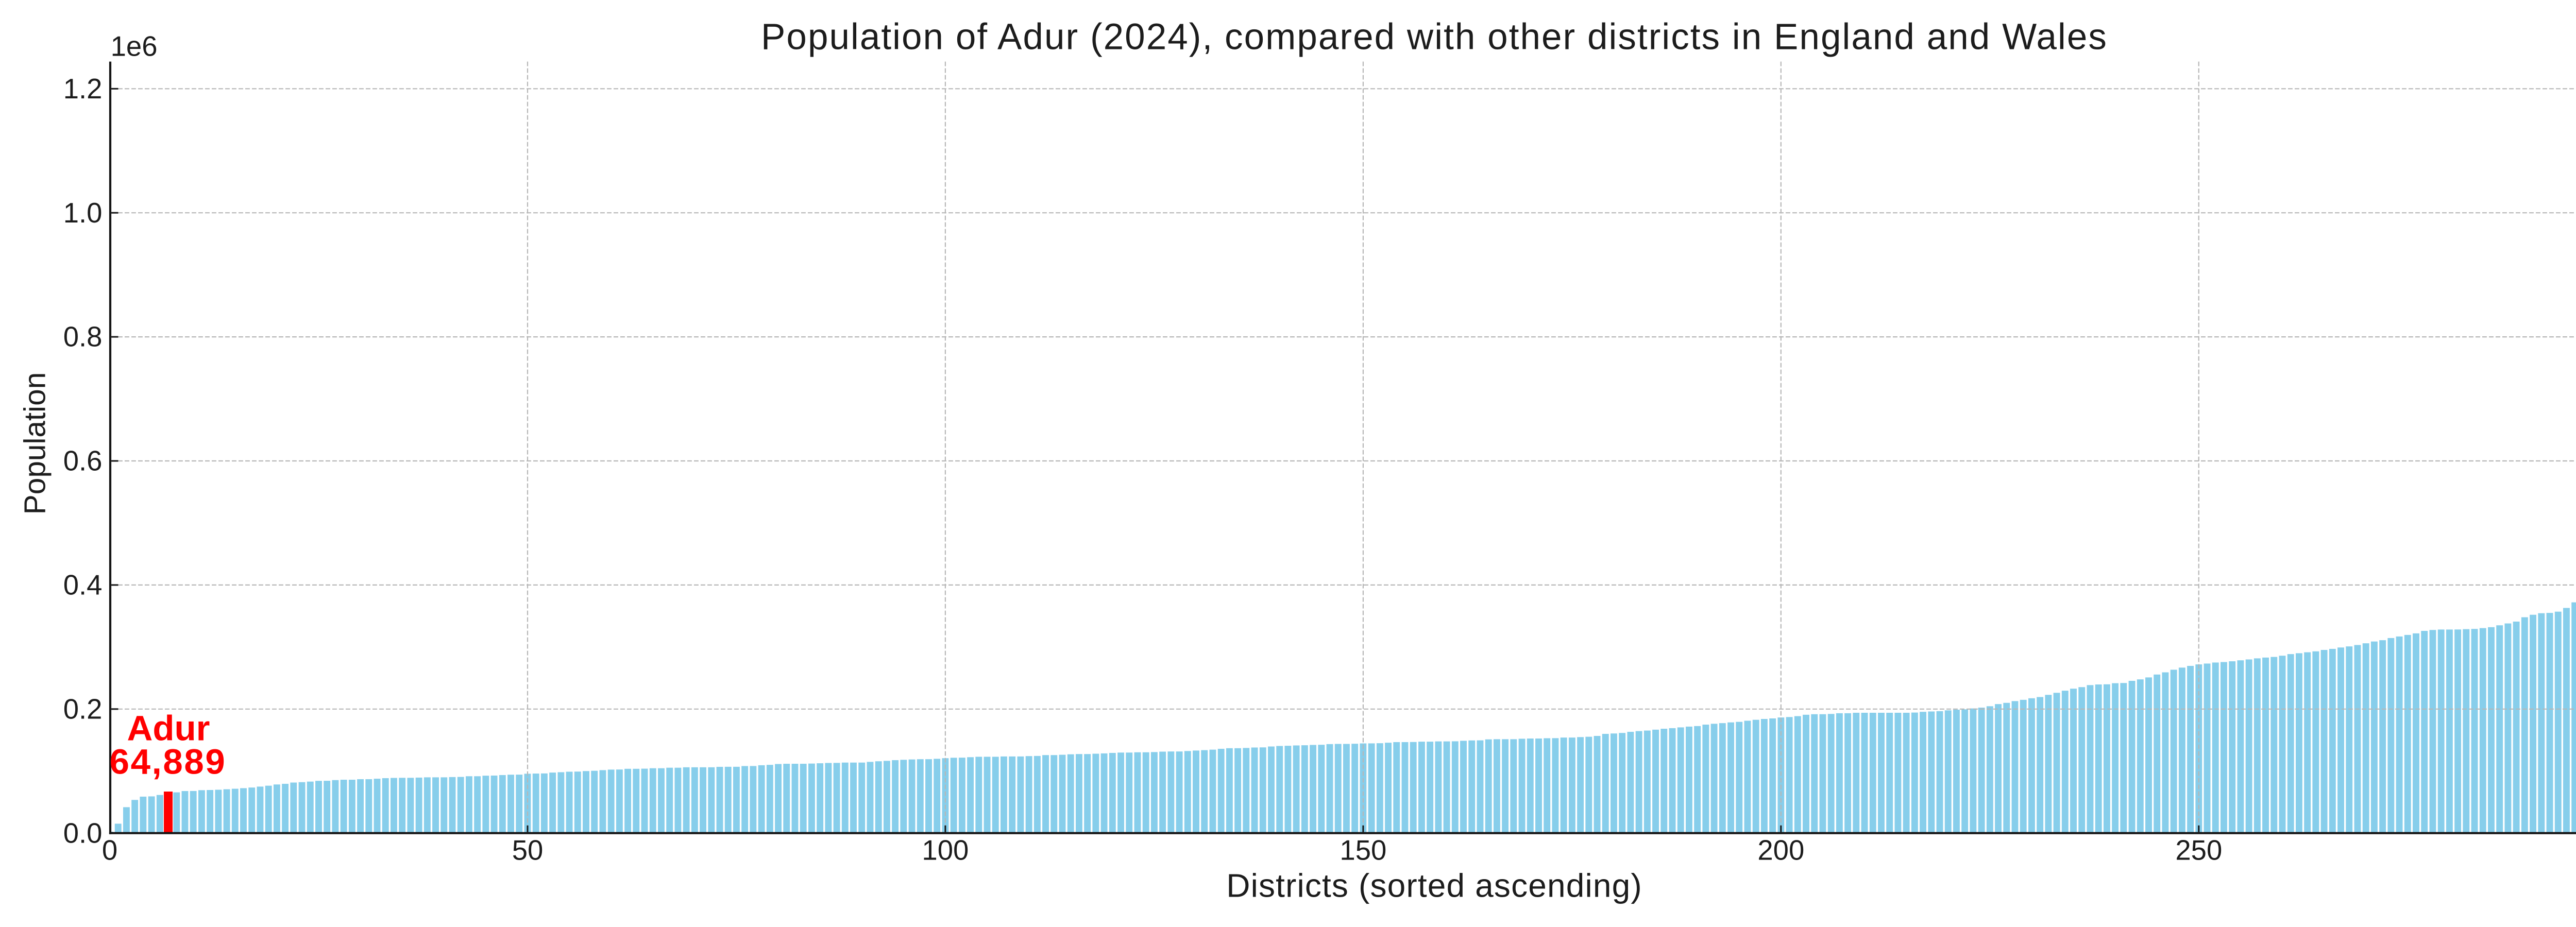 Image resolution: width=2576 pixels, height=927 pixels. What do you see at coordinates (168, 762) in the screenshot?
I see `svg-text: 64,889` at bounding box center [168, 762].